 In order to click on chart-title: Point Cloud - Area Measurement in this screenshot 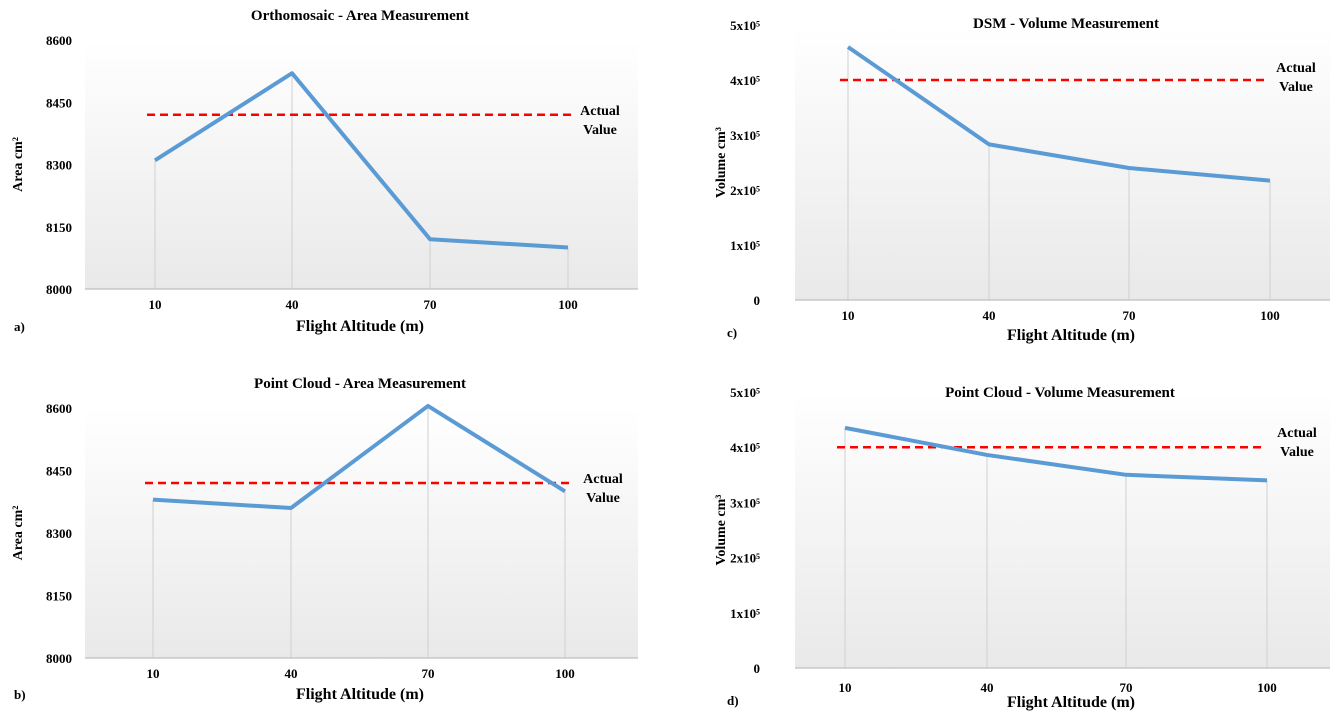, I will do `click(360, 384)`.